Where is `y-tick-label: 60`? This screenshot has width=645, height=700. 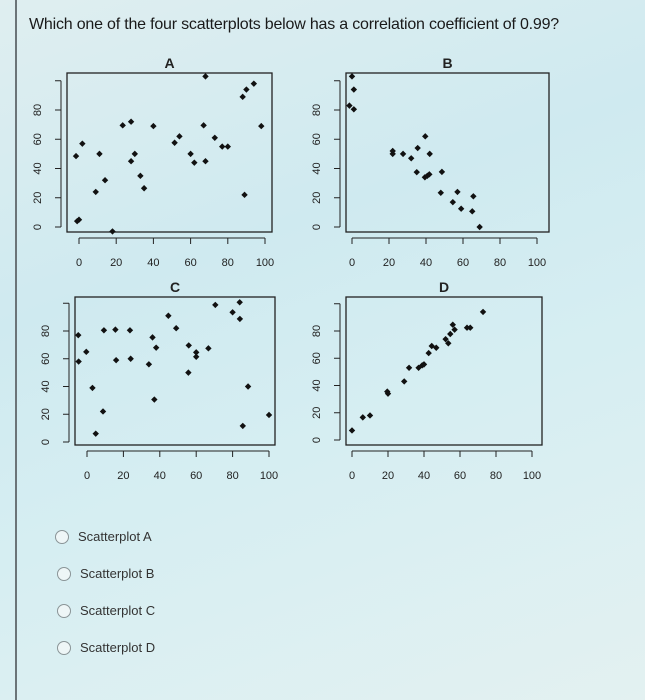
y-tick-label: 60 is located at coordinates (46, 359).